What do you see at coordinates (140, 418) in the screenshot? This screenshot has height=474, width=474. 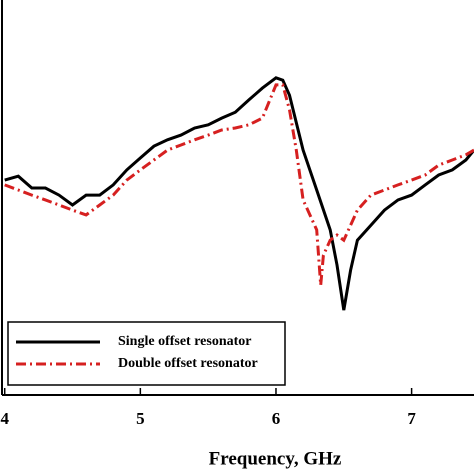 I see `x-tick-label: 5` at bounding box center [140, 418].